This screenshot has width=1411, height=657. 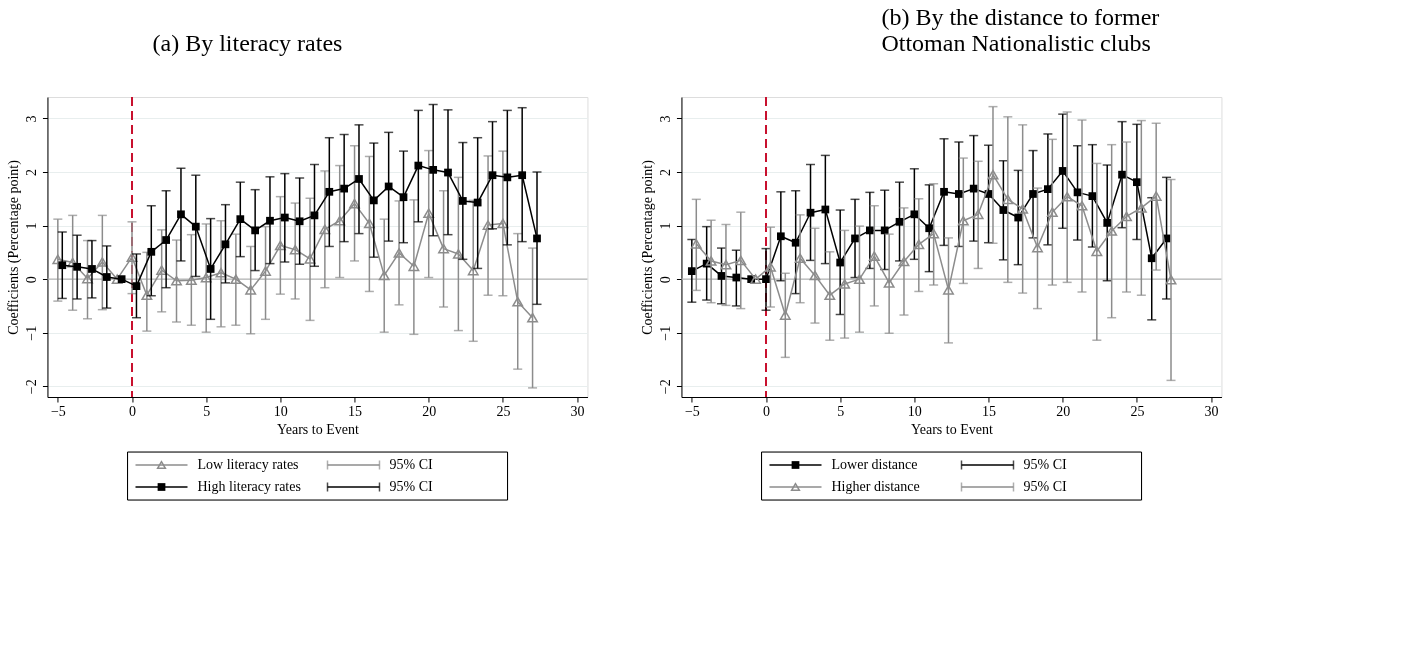 I want to click on x-axis-title: Years to Event, so click(x=318, y=429).